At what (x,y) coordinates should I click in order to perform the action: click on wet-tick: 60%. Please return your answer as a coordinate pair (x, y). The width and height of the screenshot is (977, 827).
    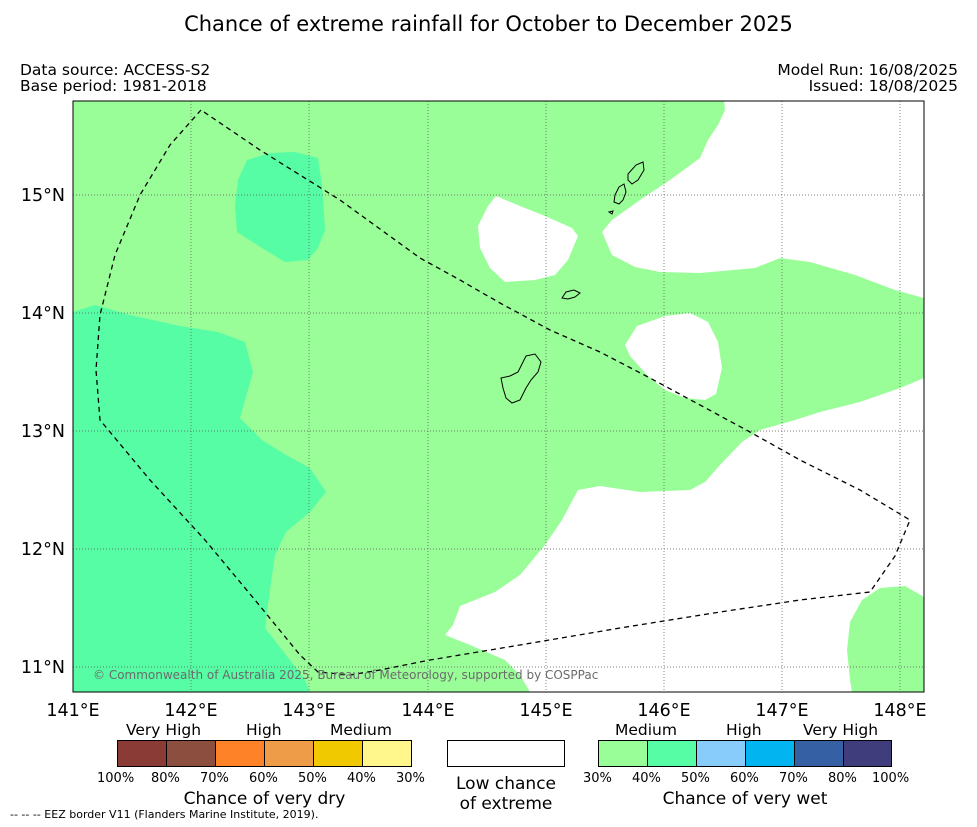
    Looking at the image, I should click on (744, 778).